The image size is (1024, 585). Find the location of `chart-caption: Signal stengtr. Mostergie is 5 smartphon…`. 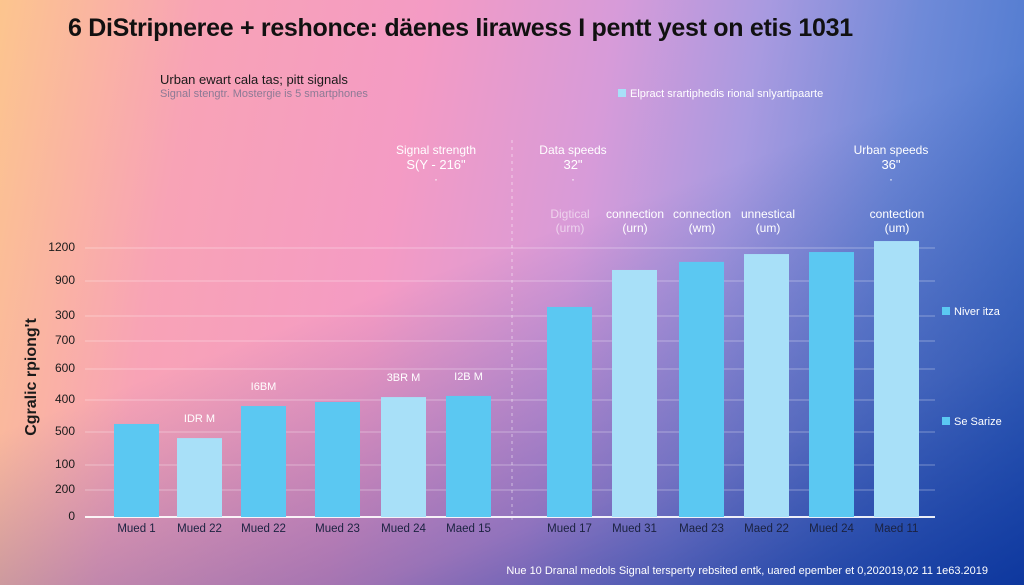

chart-caption: Signal stengtr. Mostergie is 5 smartphon… is located at coordinates (264, 94).